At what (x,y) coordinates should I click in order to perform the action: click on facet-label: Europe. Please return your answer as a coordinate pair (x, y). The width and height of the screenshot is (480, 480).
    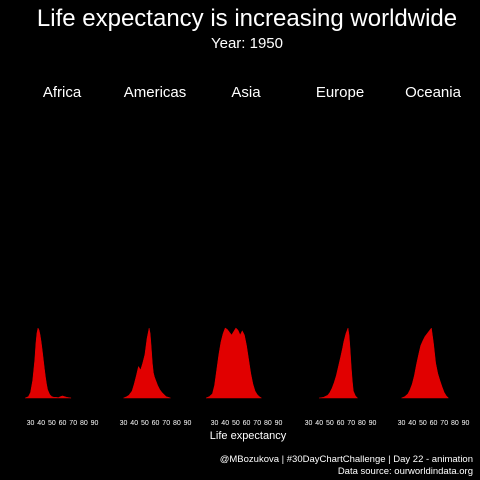
    Looking at the image, I should click on (340, 92).